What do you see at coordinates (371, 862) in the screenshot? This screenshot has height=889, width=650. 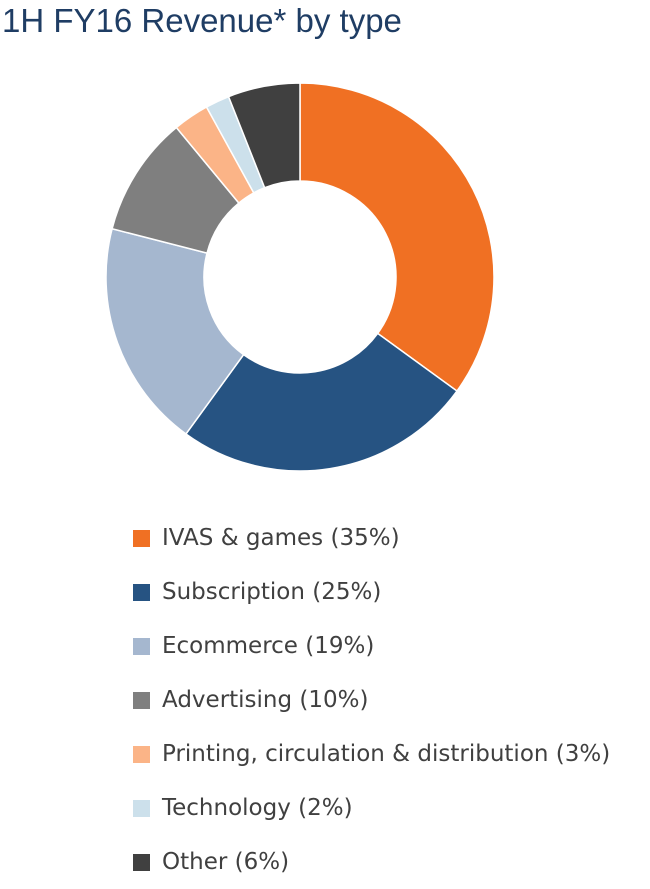 I see `legend-item: Other (6%)` at bounding box center [371, 862].